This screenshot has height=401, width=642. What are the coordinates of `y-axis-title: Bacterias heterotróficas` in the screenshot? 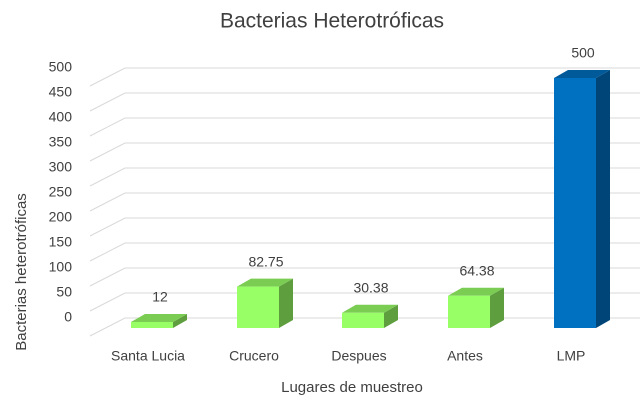 It's located at (21, 272).